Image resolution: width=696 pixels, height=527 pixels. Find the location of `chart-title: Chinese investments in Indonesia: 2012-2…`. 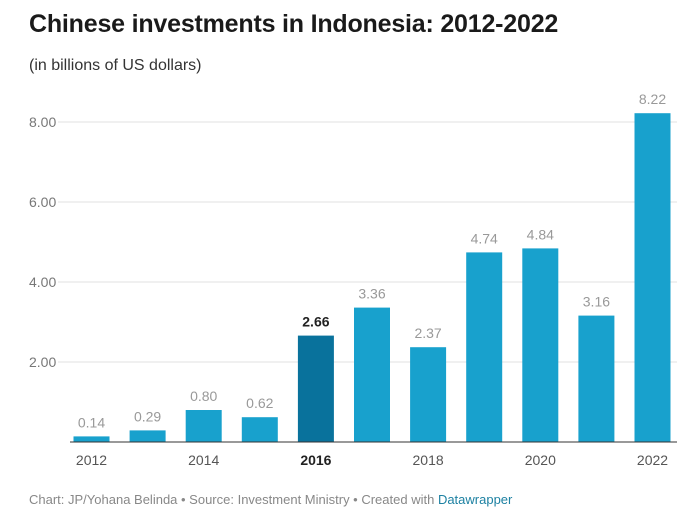

chart-title: Chinese investments in Indonesia: 2012-2… is located at coordinates (294, 24).